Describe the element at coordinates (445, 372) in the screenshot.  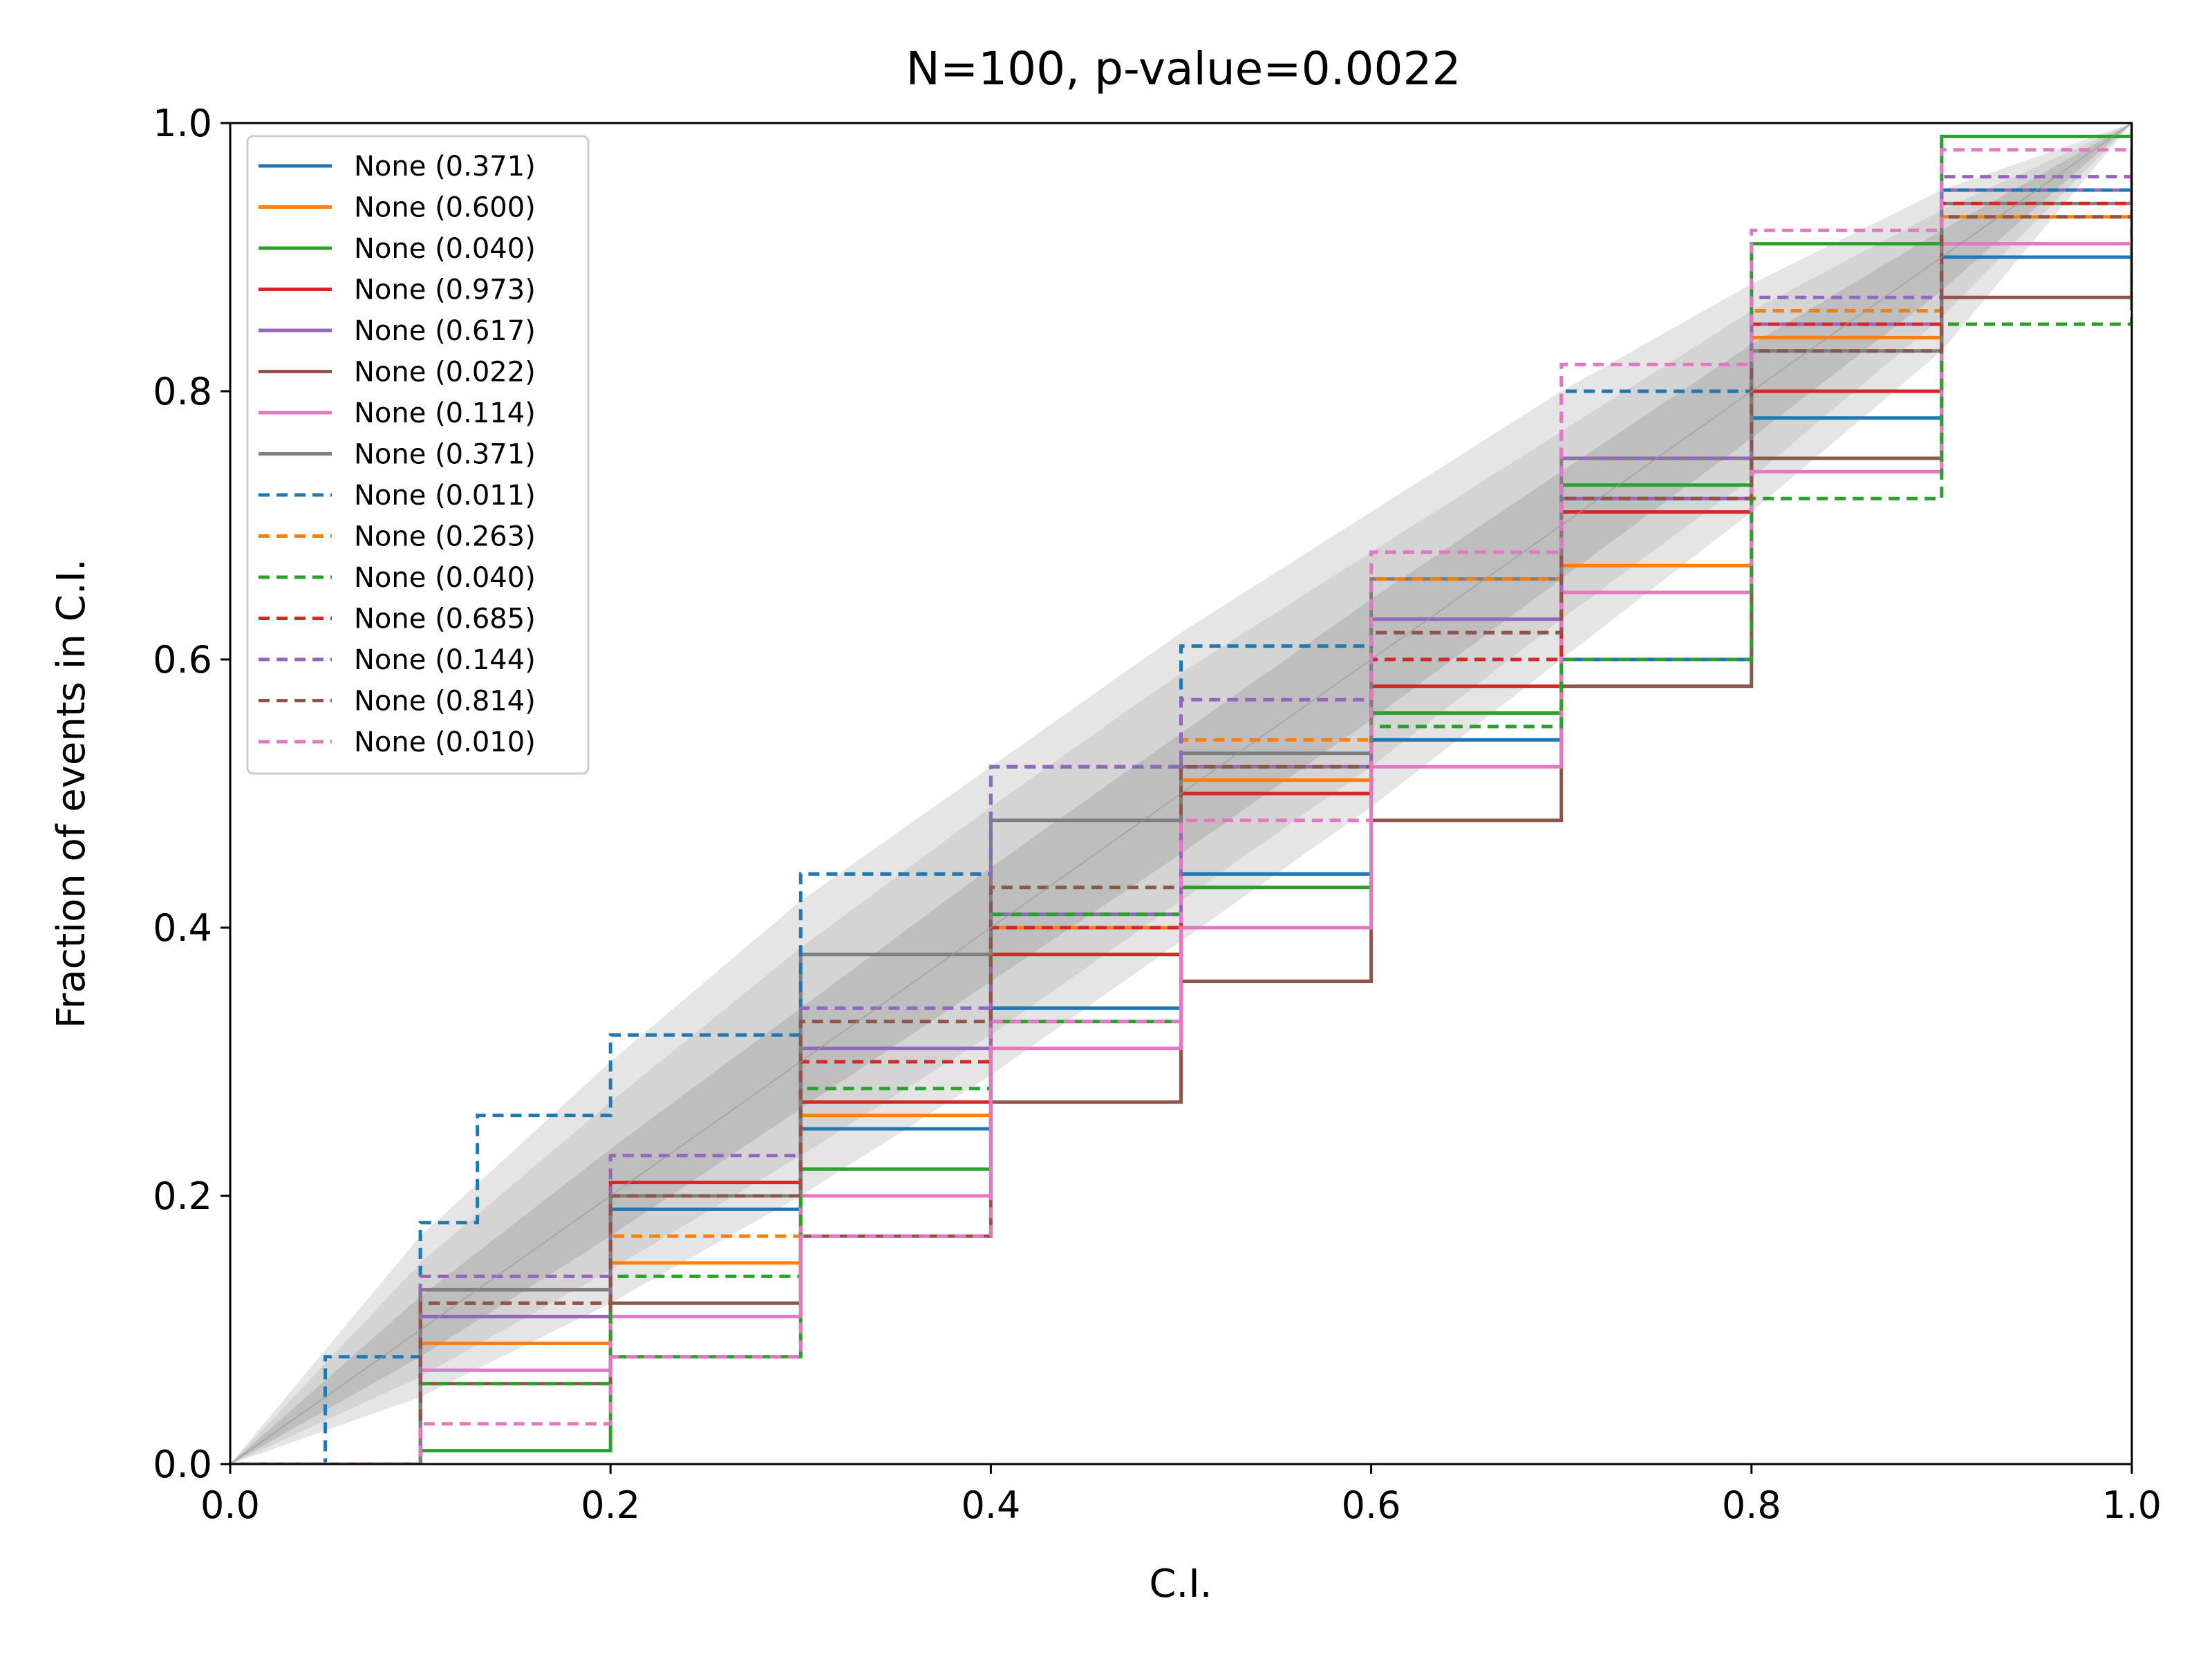
I see `legend-label: None (0.022)` at that location.